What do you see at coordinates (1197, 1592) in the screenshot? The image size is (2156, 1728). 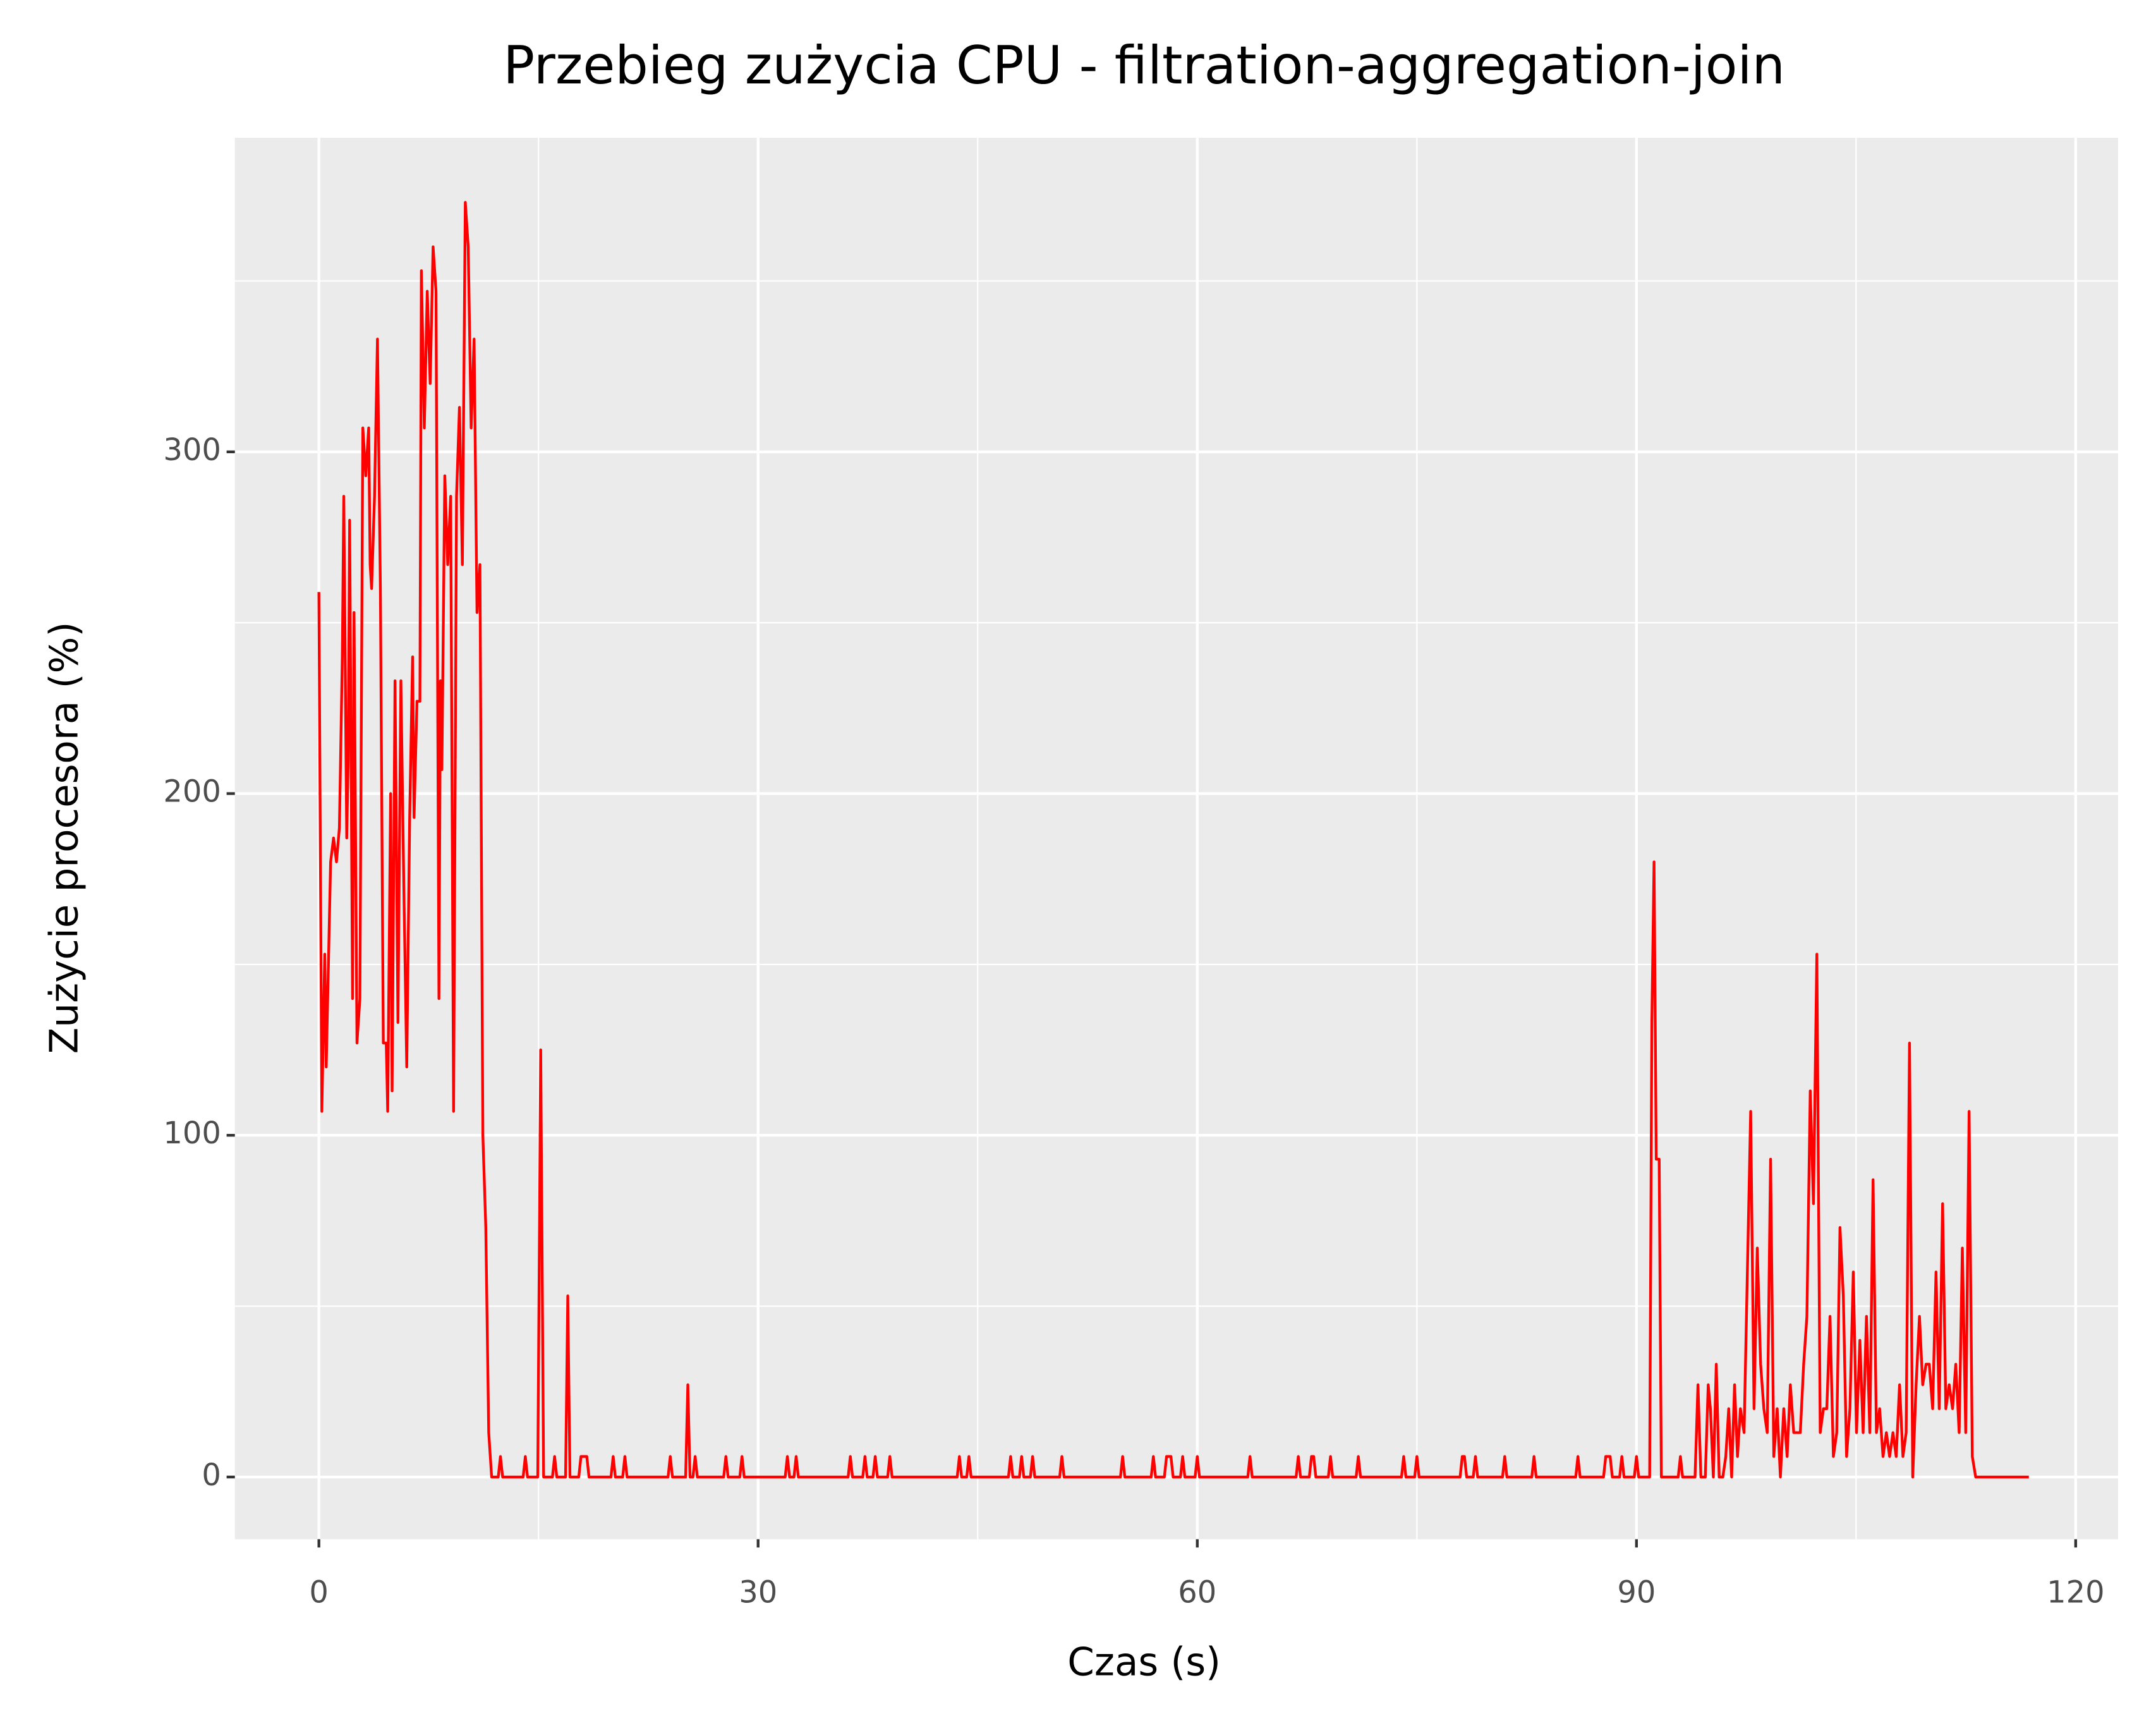 I see `x-tick-label: 60` at bounding box center [1197, 1592].